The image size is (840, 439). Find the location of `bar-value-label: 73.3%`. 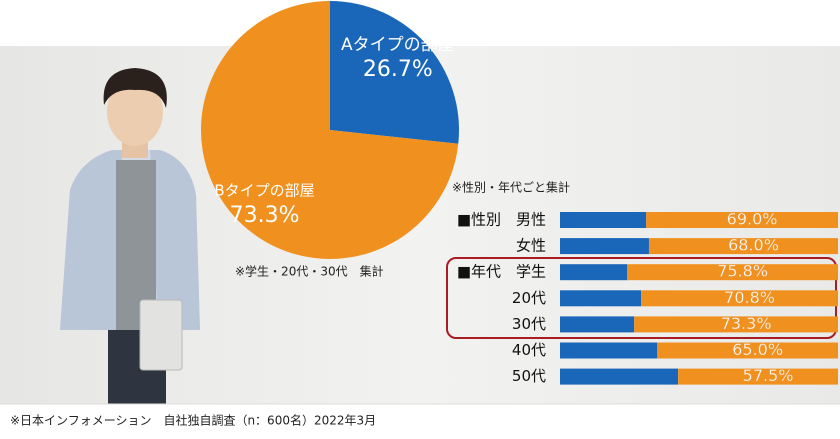

bar-value-label: 73.3% is located at coordinates (746, 323).